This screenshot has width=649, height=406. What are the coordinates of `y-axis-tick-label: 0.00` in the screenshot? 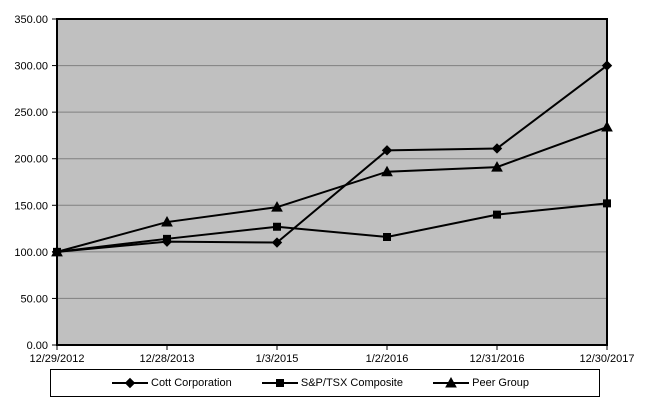 It's located at (37, 346).